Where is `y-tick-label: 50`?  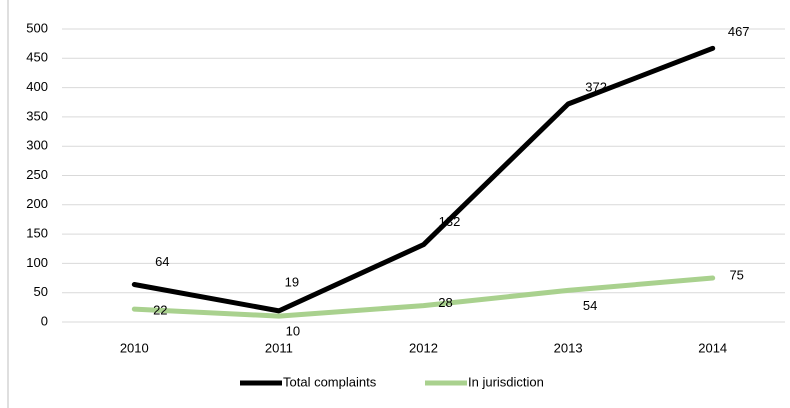
y-tick-label: 50 is located at coordinates (41, 291).